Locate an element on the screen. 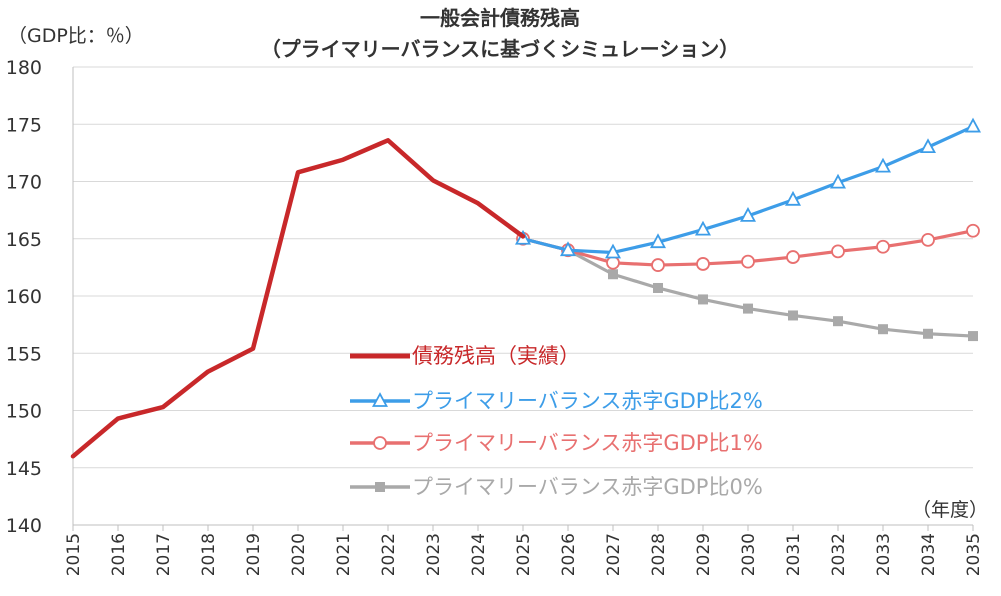 This screenshot has width=1001, height=596. y-tick-label: 150 is located at coordinates (24, 412).